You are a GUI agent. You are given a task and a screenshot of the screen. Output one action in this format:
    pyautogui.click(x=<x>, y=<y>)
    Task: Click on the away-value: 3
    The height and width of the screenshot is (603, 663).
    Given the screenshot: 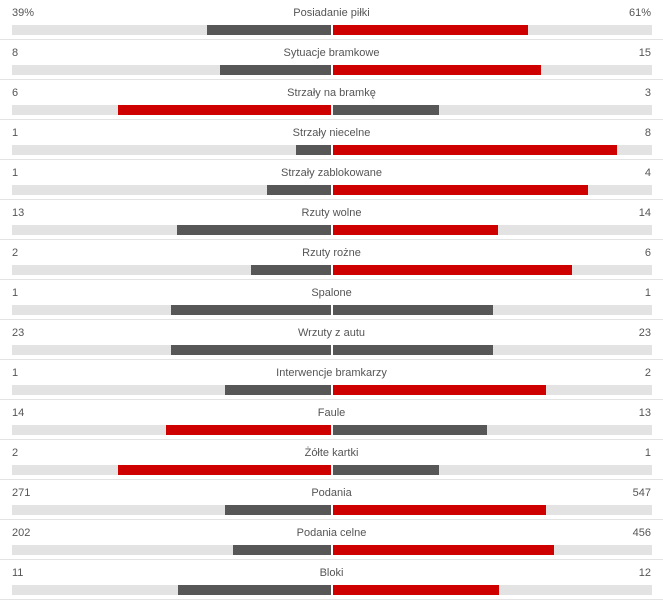 What is the action you would take?
    pyautogui.click(x=647, y=93)
    